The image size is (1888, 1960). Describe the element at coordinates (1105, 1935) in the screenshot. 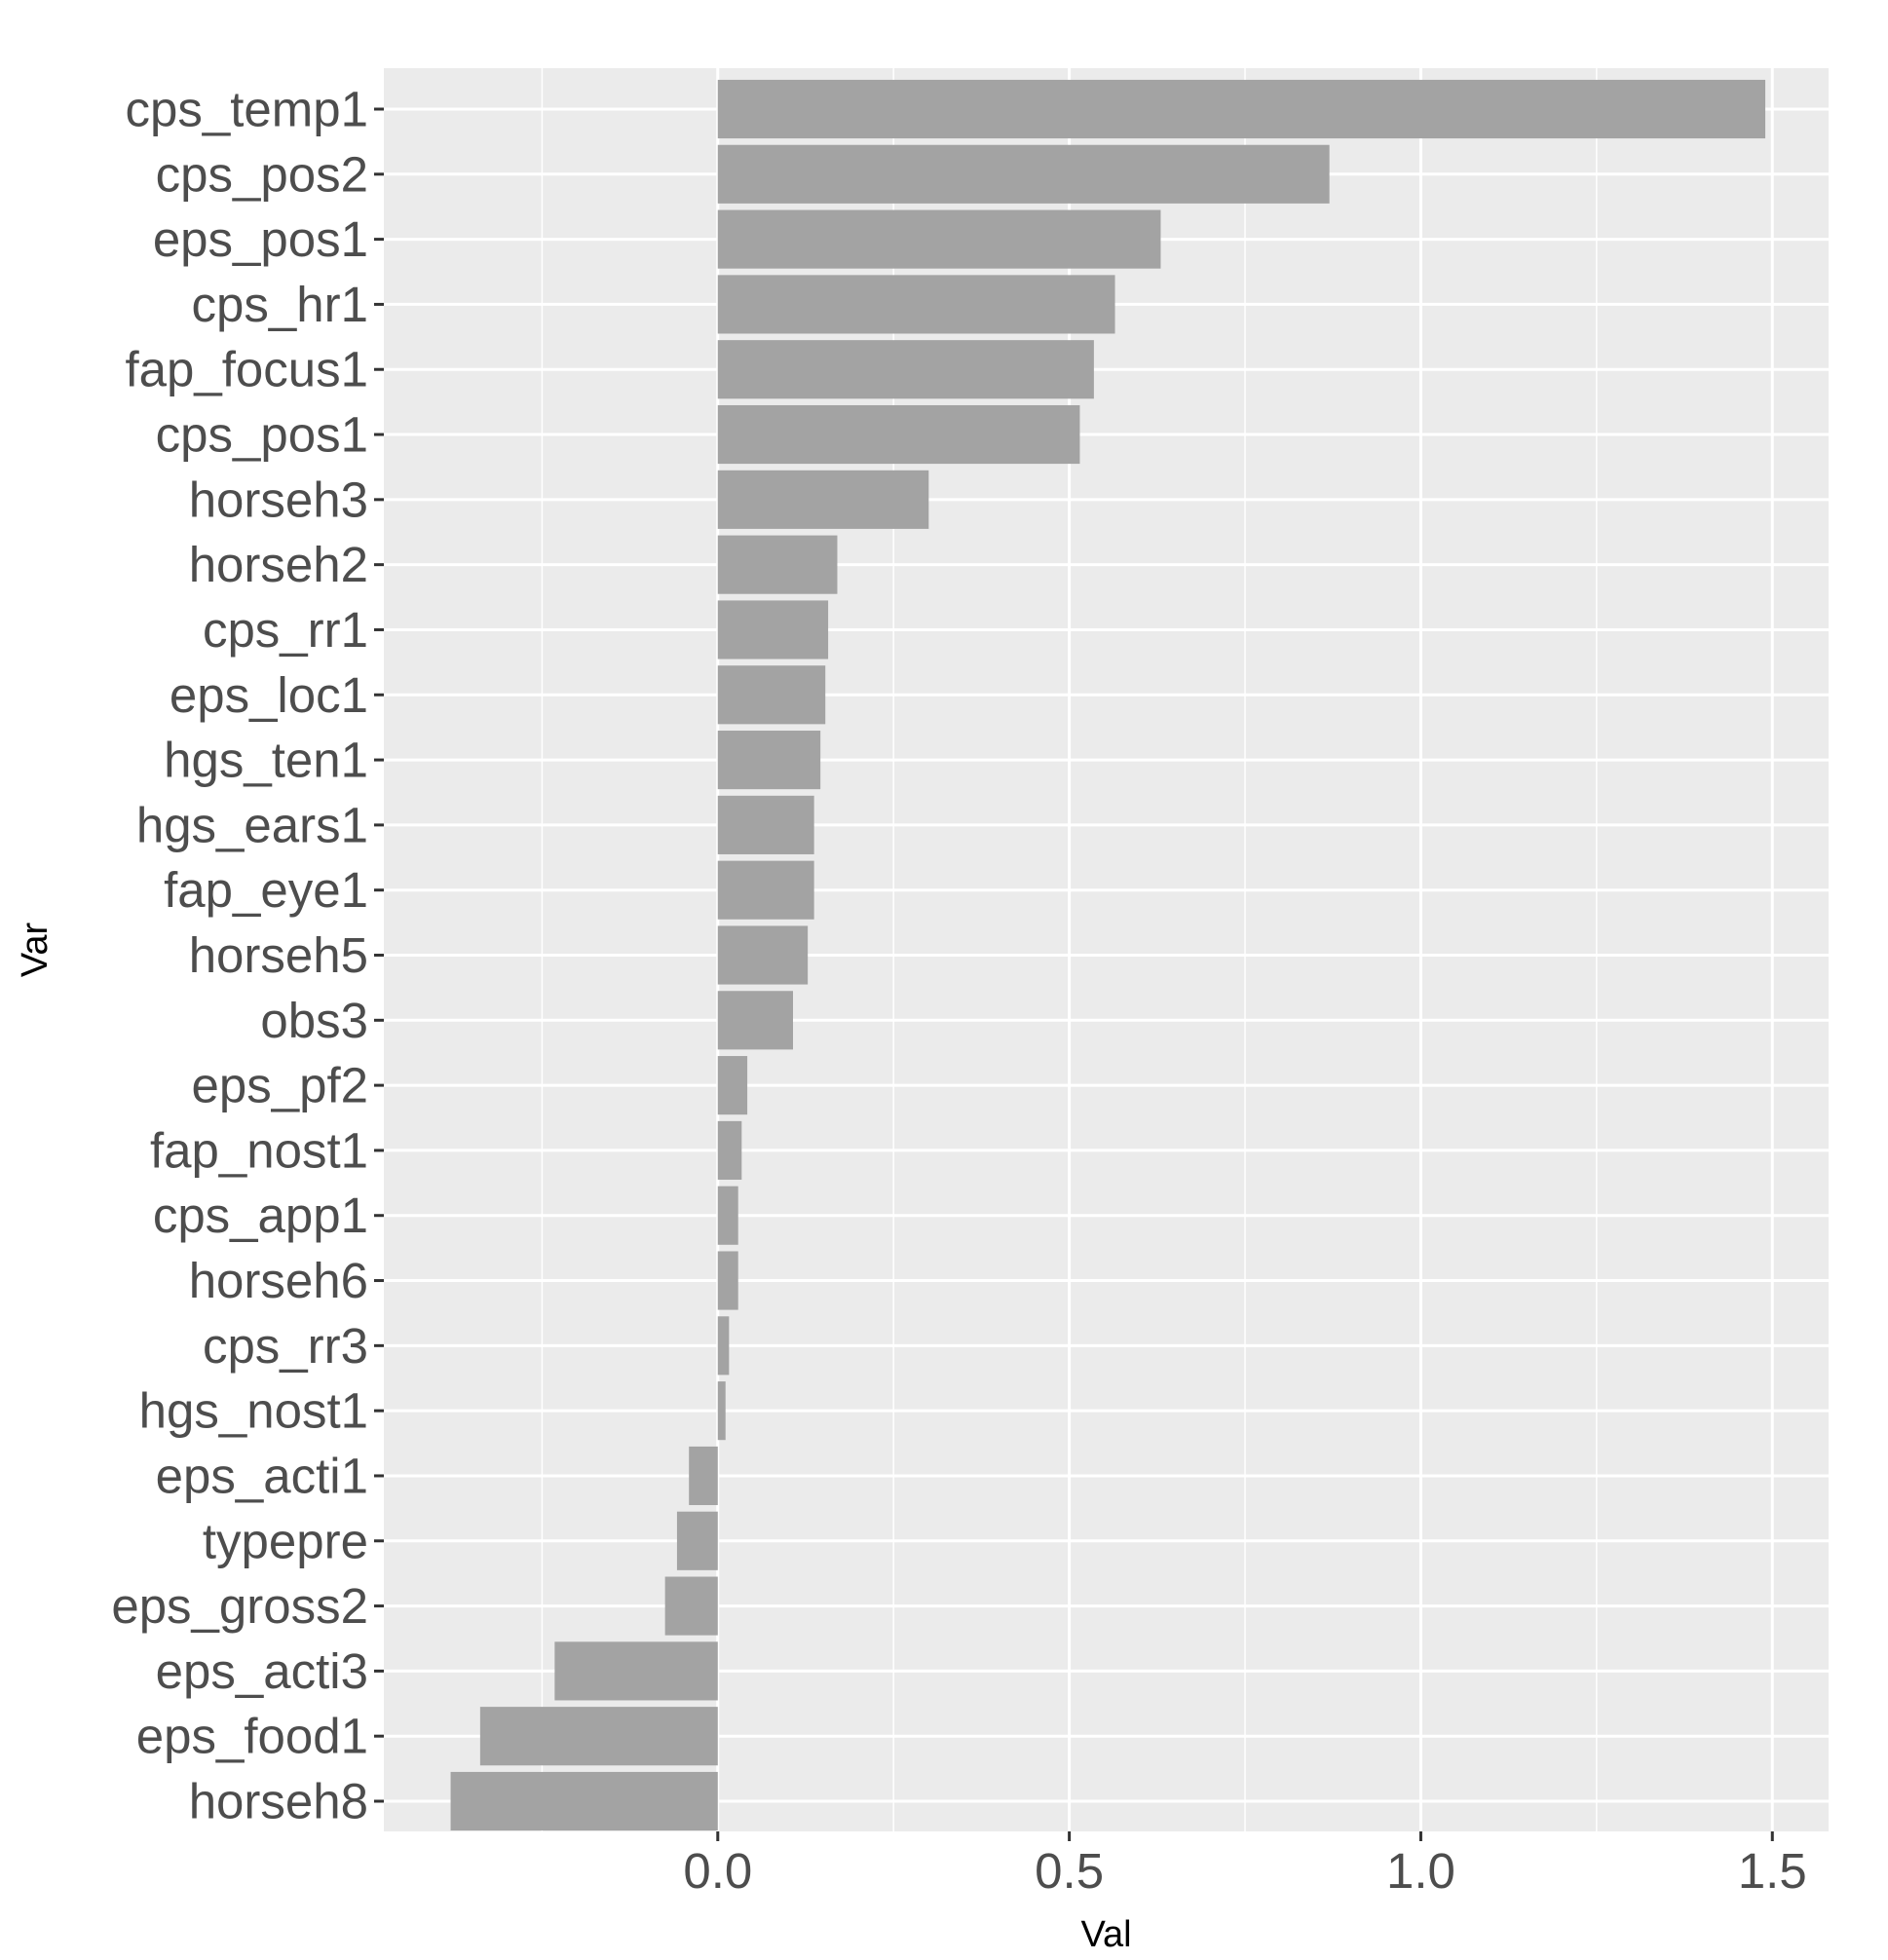

I see `x-axis-title: Val` at that location.